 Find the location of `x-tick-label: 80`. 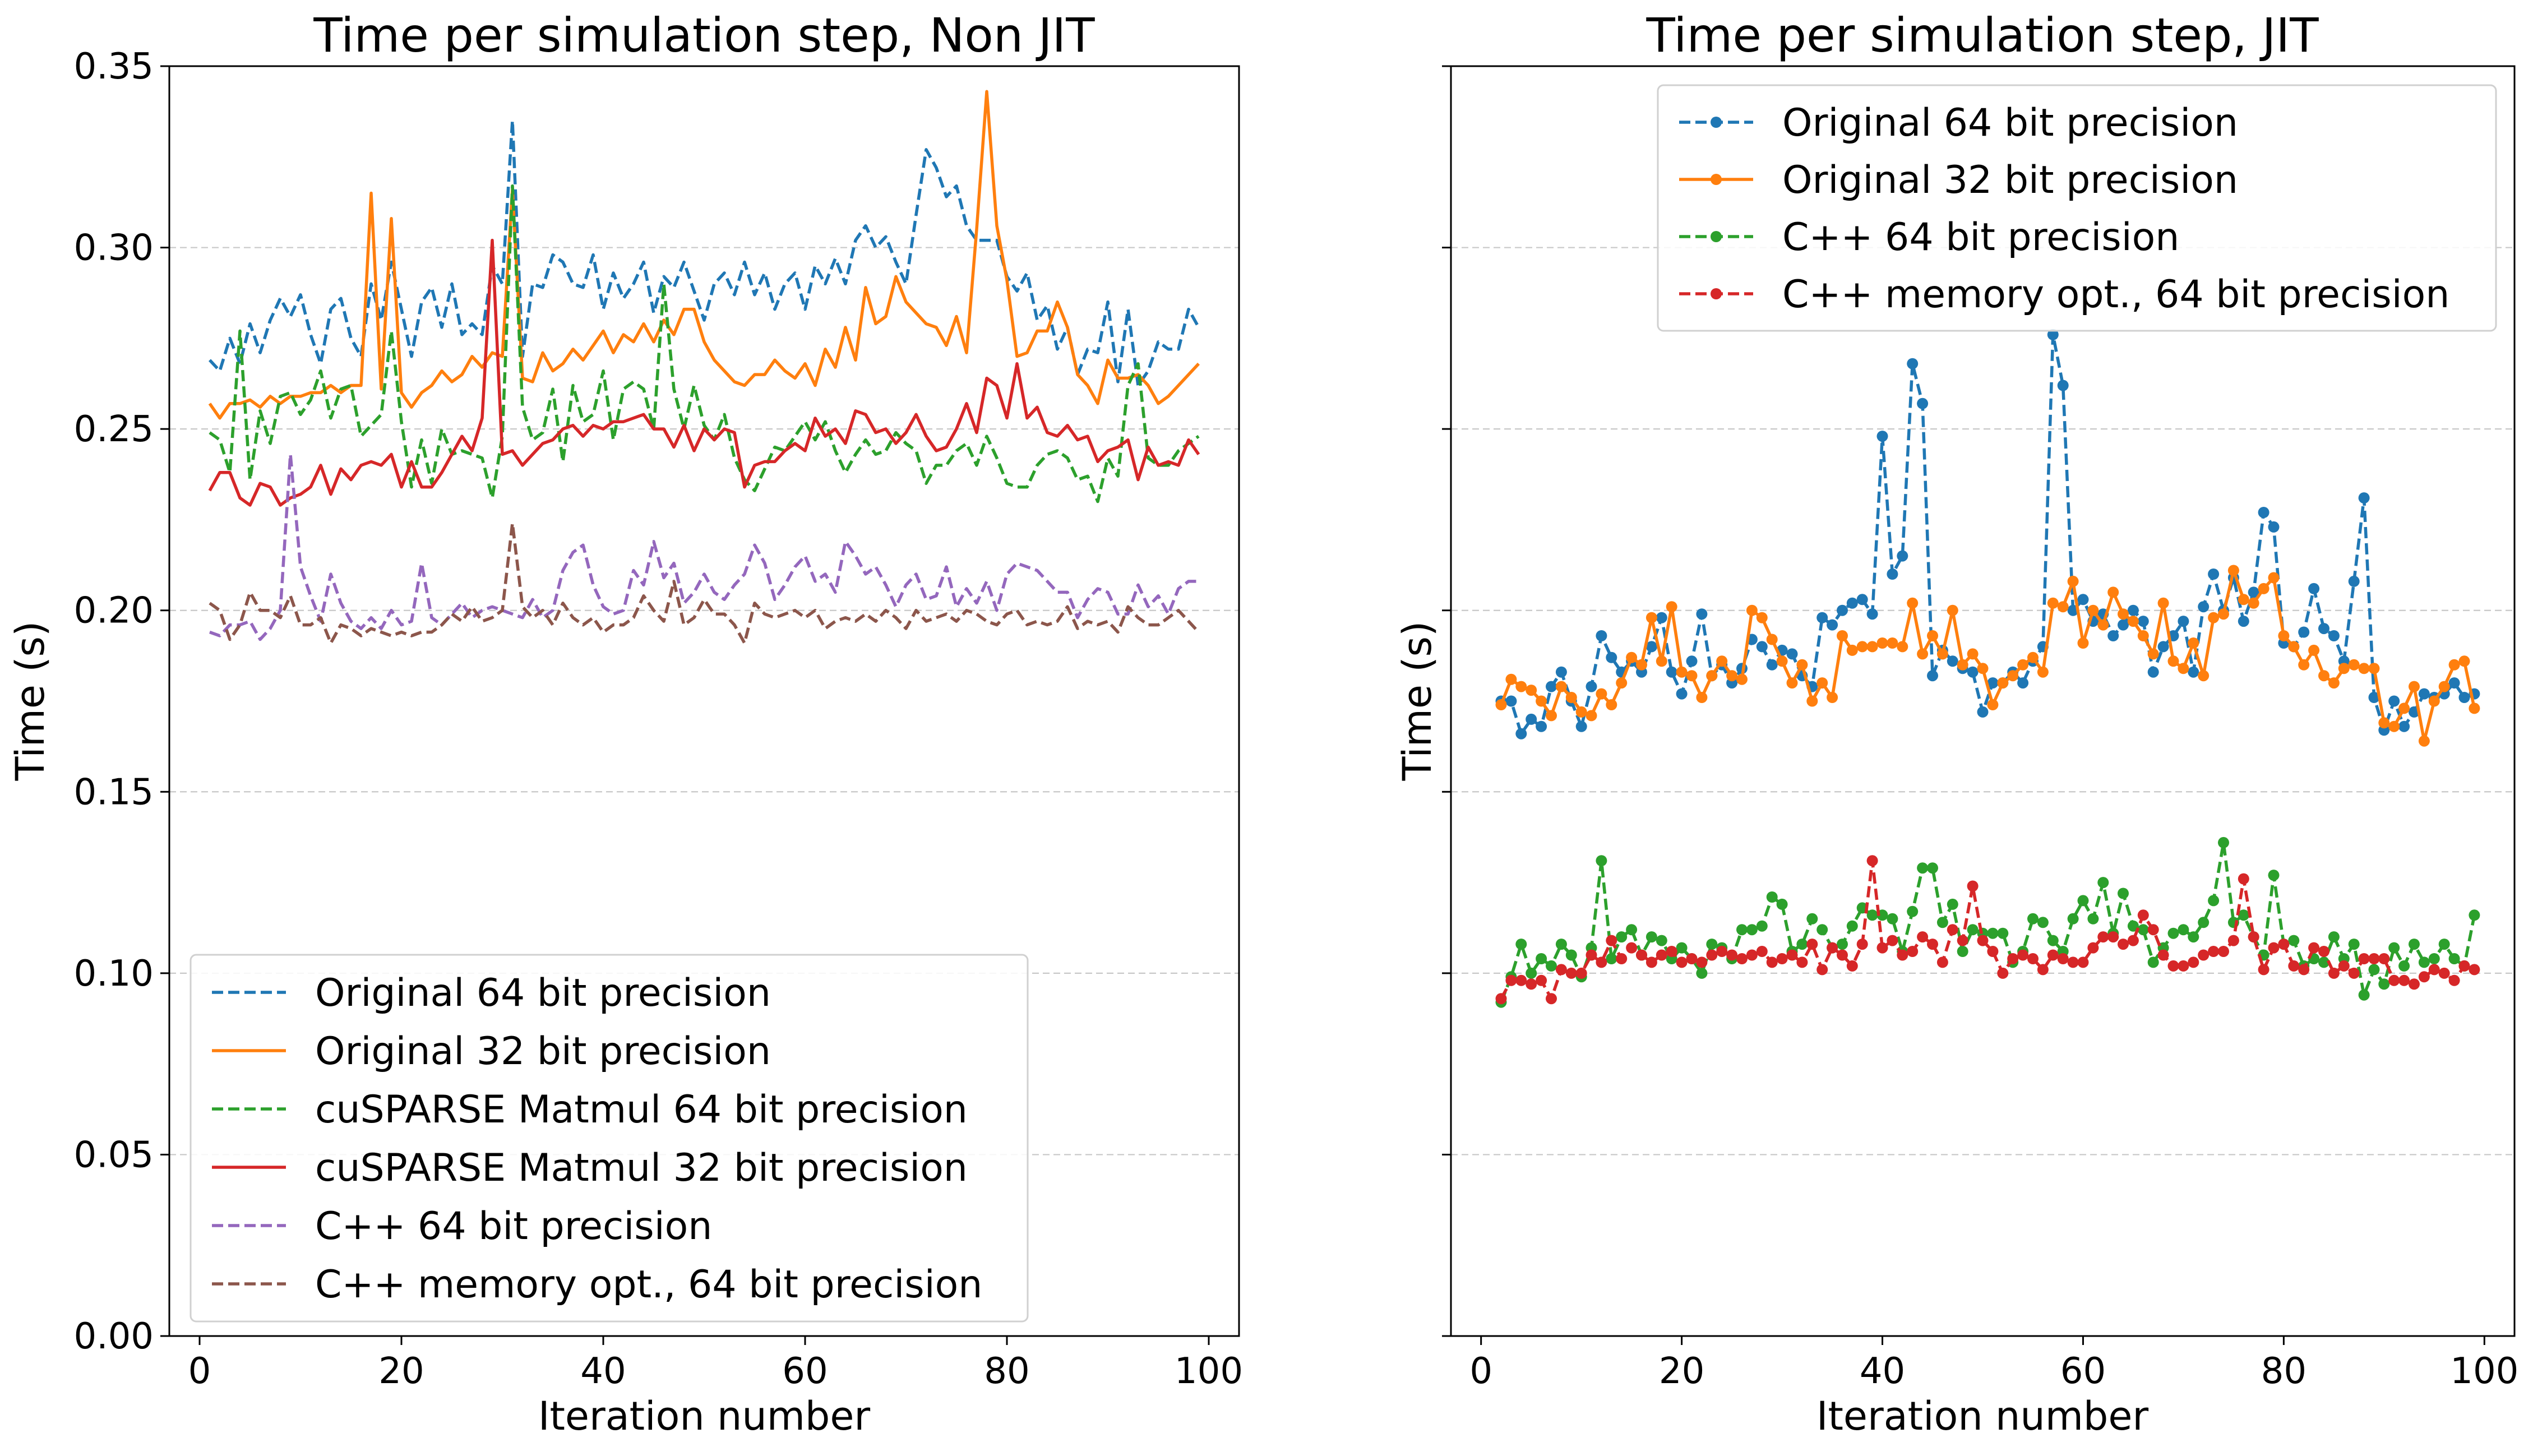

x-tick-label: 80 is located at coordinates (1006, 1371).